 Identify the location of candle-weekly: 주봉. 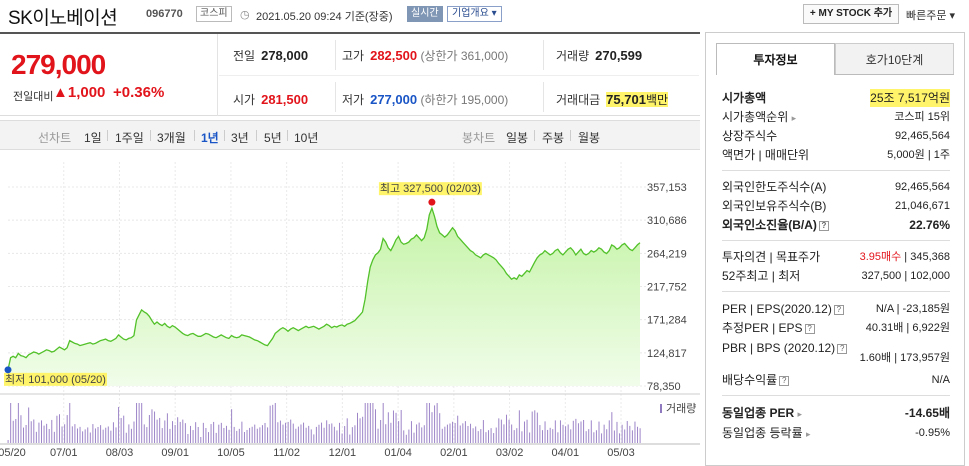
(553, 138).